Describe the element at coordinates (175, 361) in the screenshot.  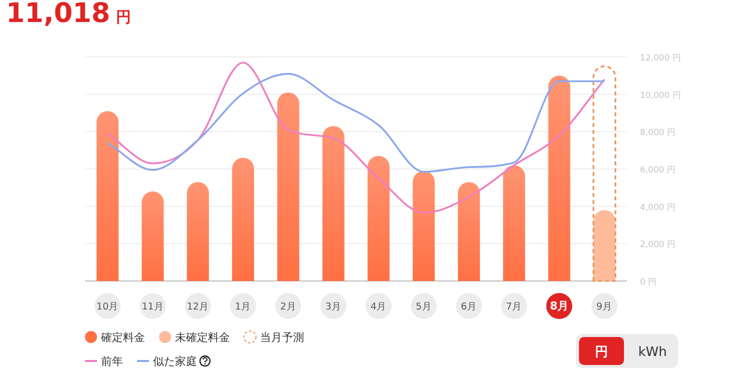
I see `legend-label: 似た家庭` at that location.